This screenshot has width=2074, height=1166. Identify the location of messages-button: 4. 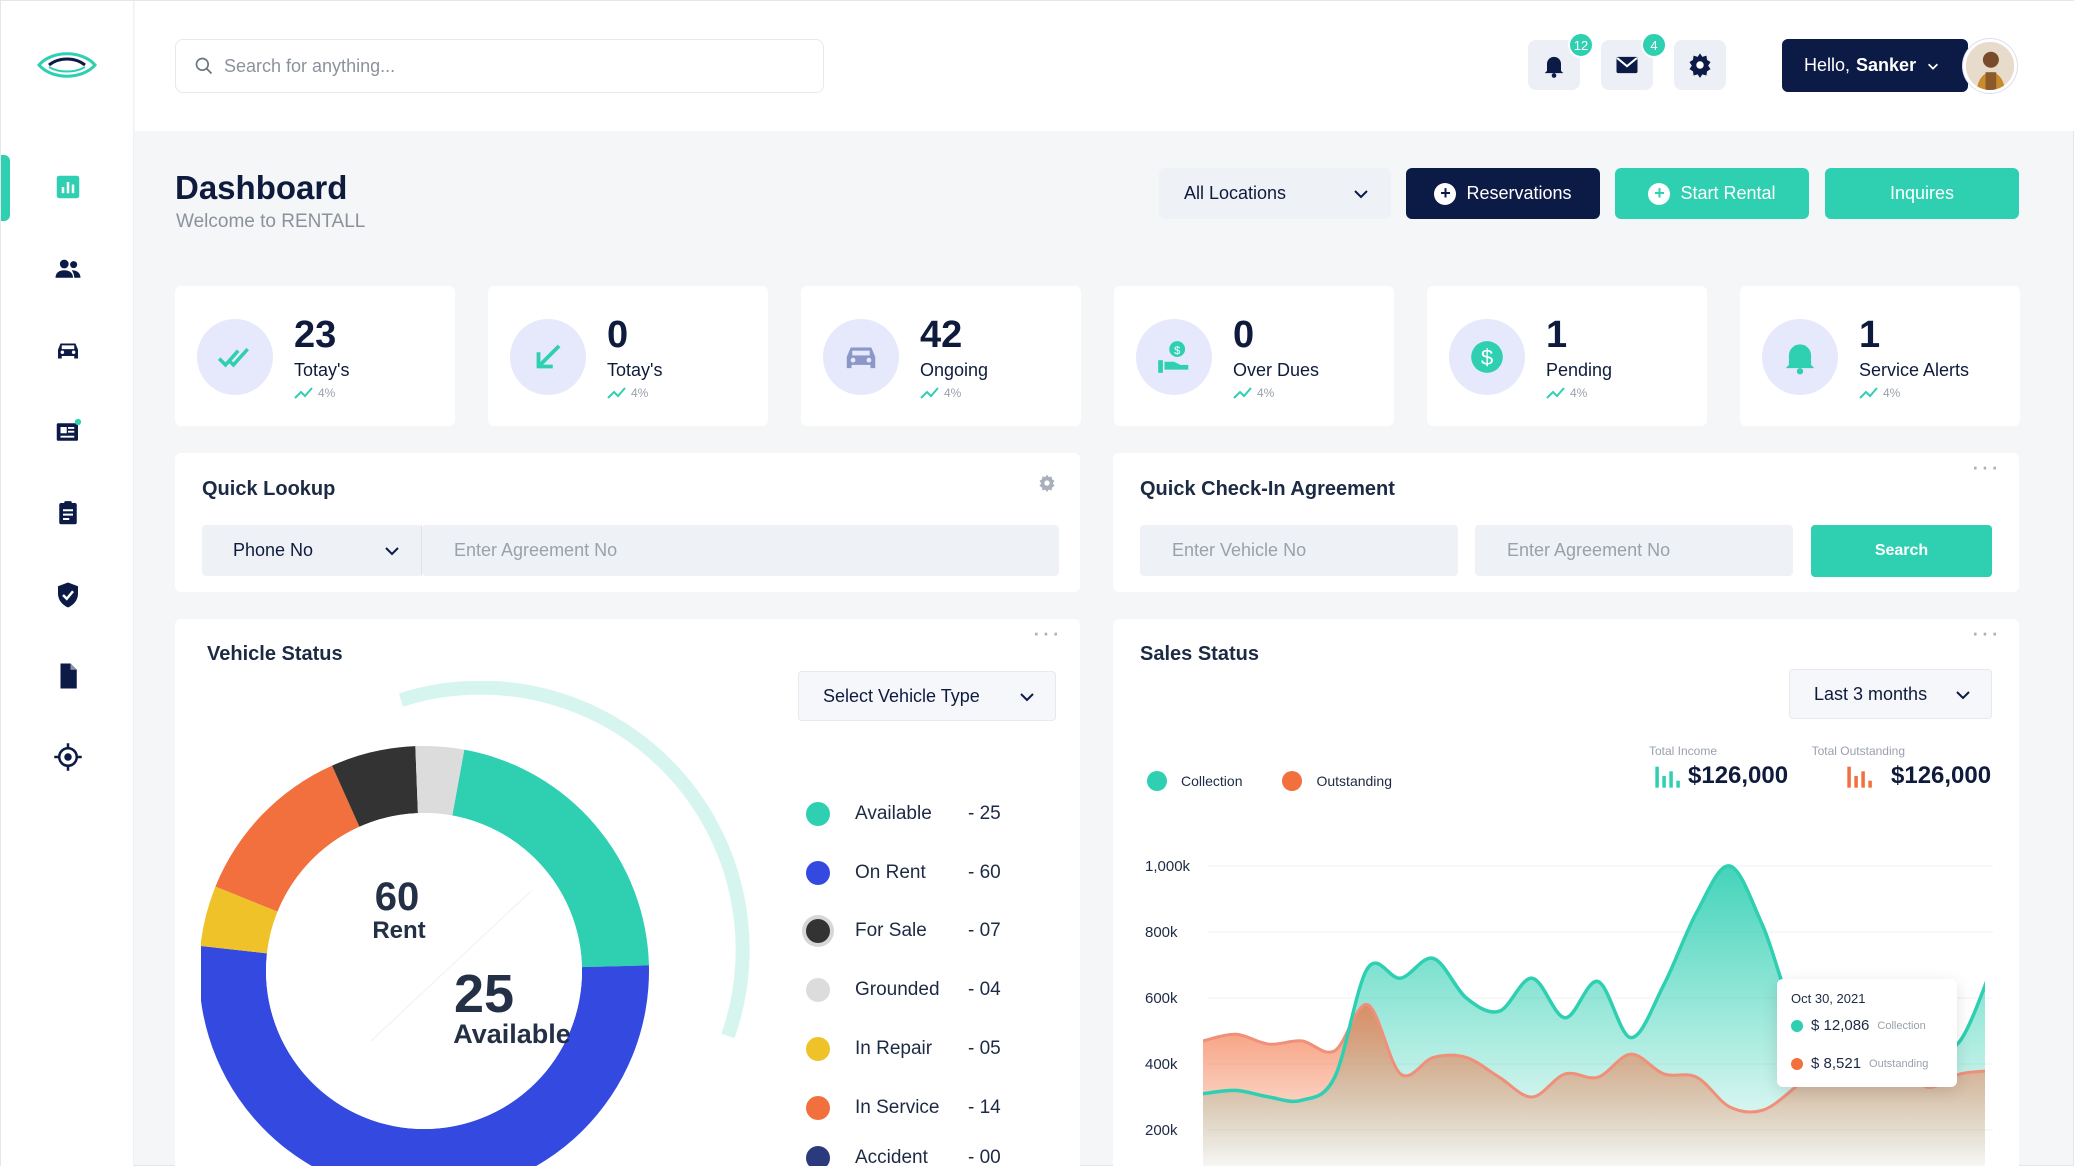
(1634, 61).